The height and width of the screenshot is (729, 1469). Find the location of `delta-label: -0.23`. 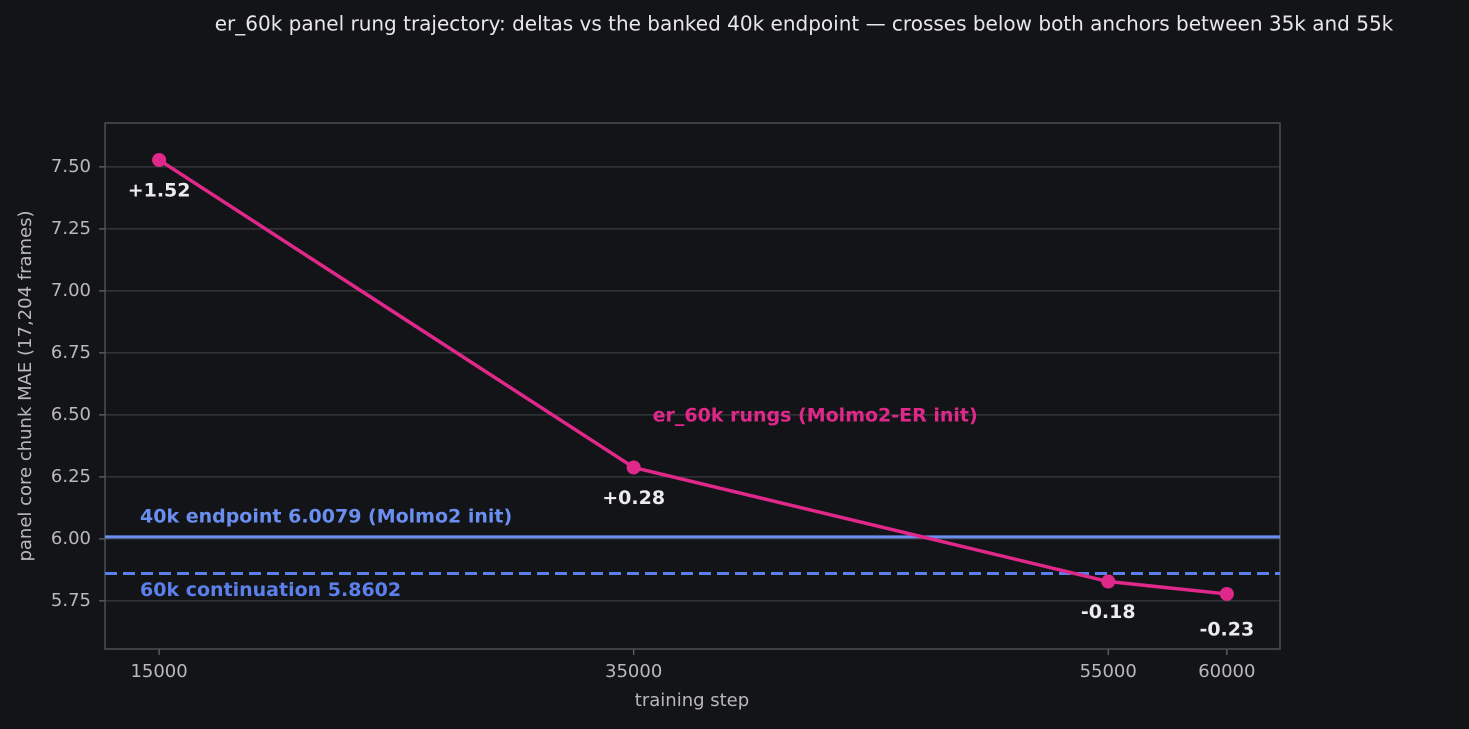

delta-label: -0.23 is located at coordinates (1226, 629).